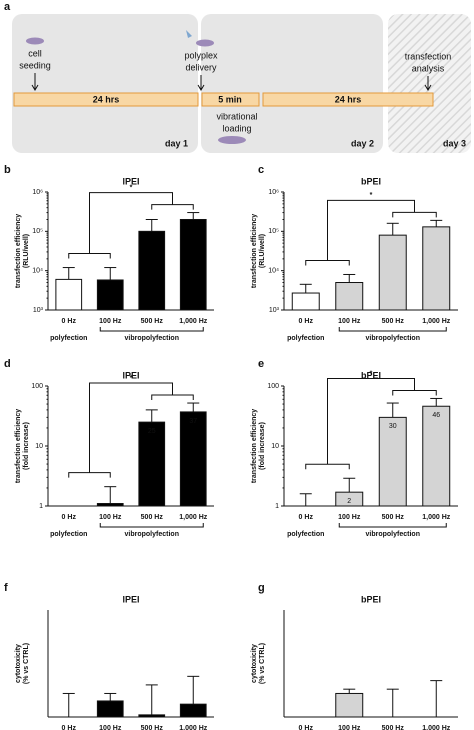 The height and width of the screenshot is (730, 474). What do you see at coordinates (273, 386) in the screenshot?
I see `y-tick-label: 100` at bounding box center [273, 386].